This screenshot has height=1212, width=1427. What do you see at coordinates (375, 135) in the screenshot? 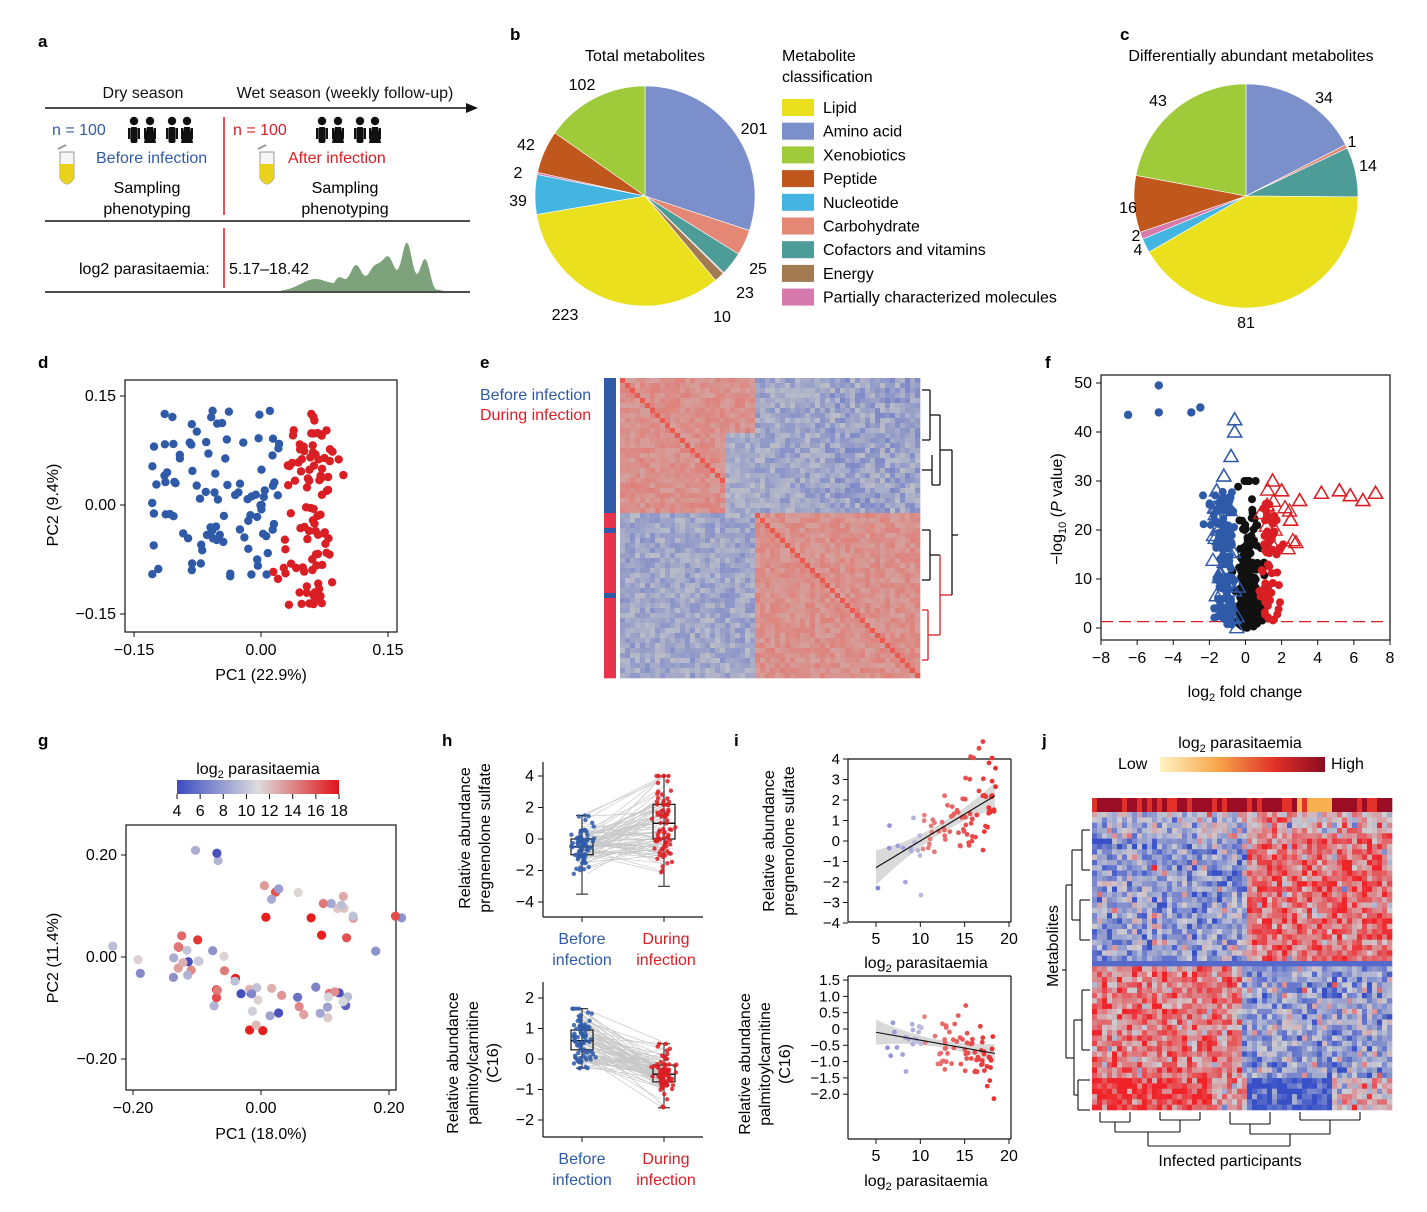
I see `person-icon-body` at bounding box center [375, 135].